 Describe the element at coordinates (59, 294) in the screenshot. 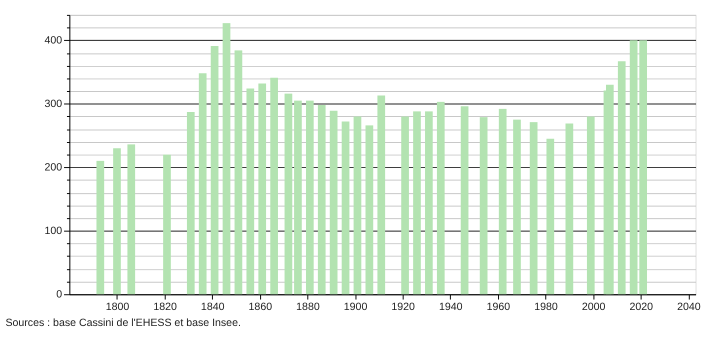

I see `y-tick-label: 0` at that location.